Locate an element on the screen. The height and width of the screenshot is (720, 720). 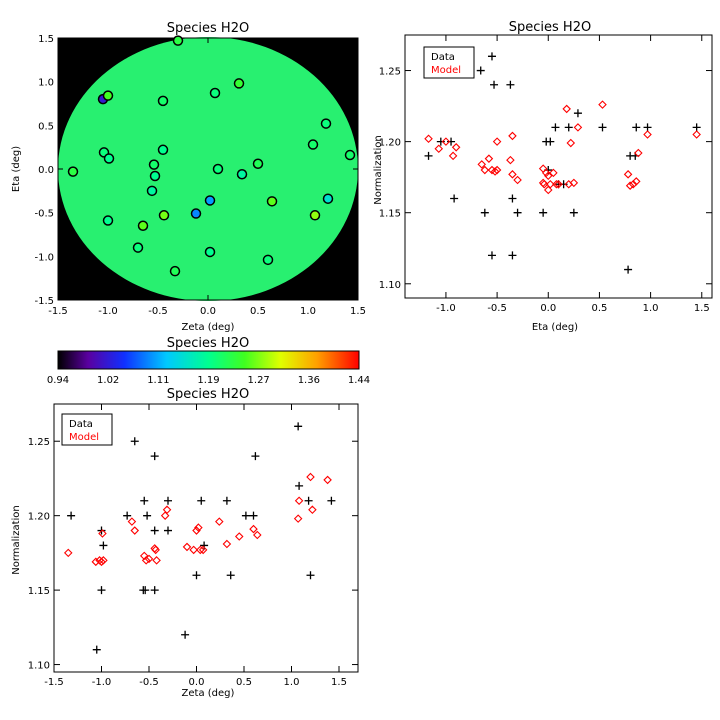
colorbar-gradient is located at coordinates (208, 360).